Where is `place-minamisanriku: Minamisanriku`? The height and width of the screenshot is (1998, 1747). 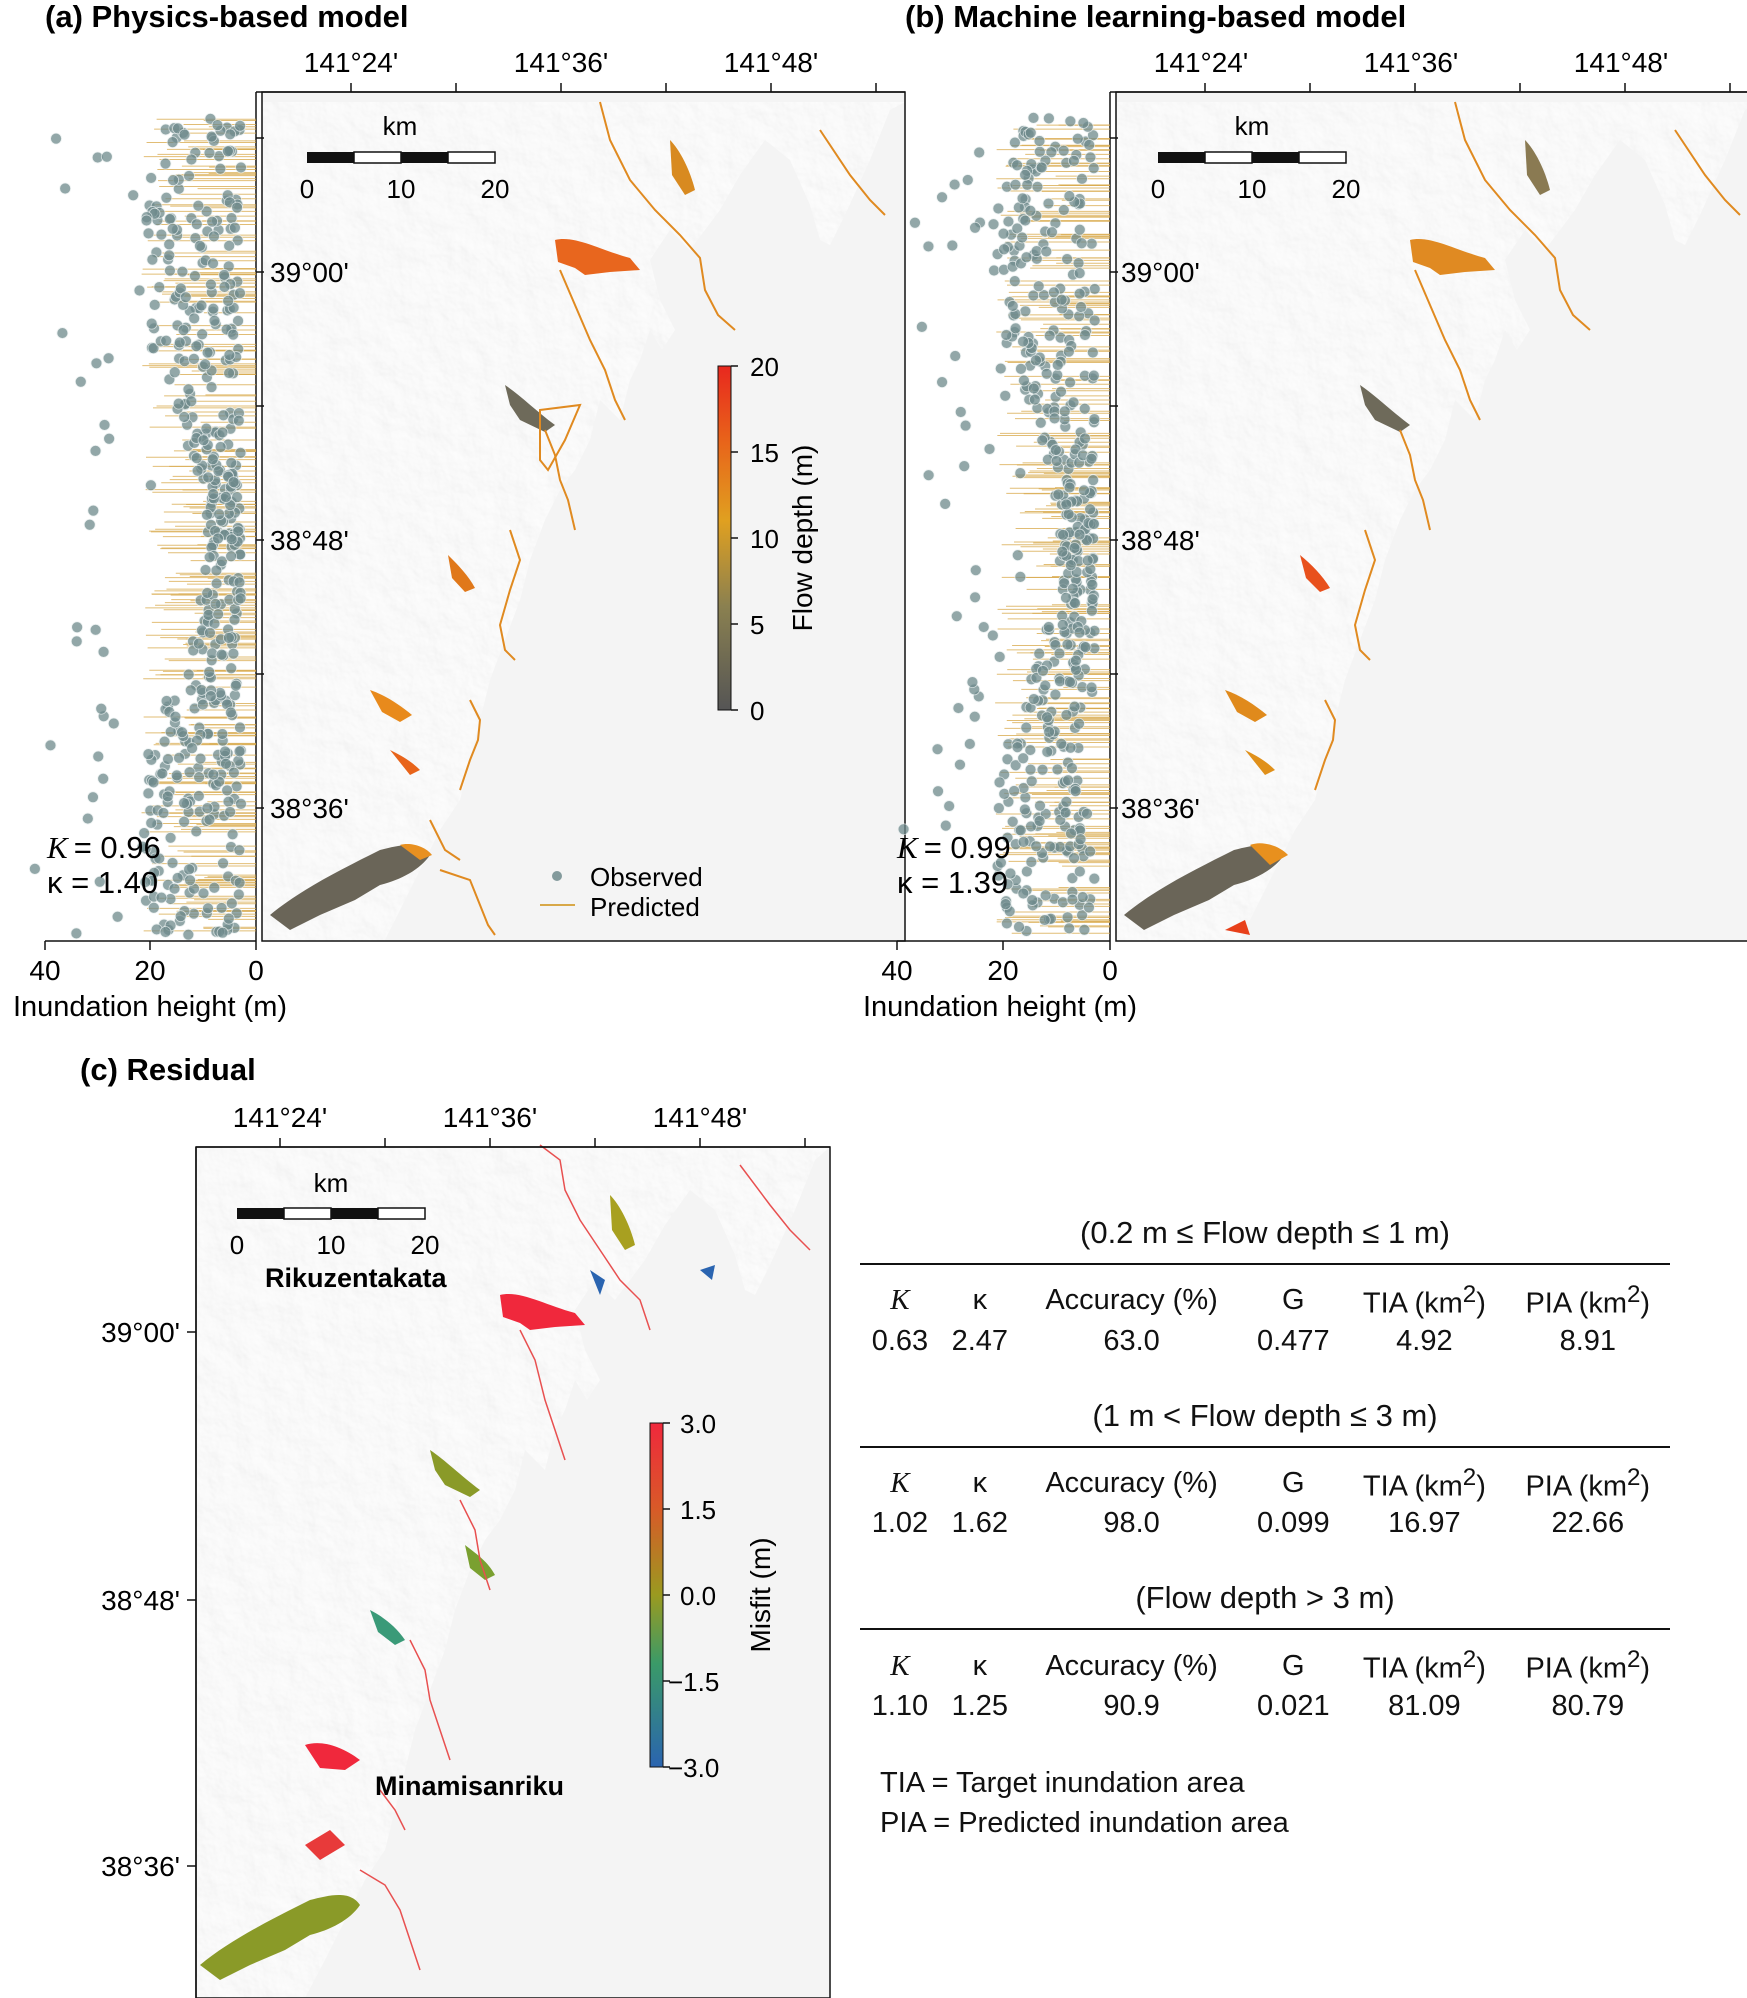 place-minamisanriku: Minamisanriku is located at coordinates (469, 1786).